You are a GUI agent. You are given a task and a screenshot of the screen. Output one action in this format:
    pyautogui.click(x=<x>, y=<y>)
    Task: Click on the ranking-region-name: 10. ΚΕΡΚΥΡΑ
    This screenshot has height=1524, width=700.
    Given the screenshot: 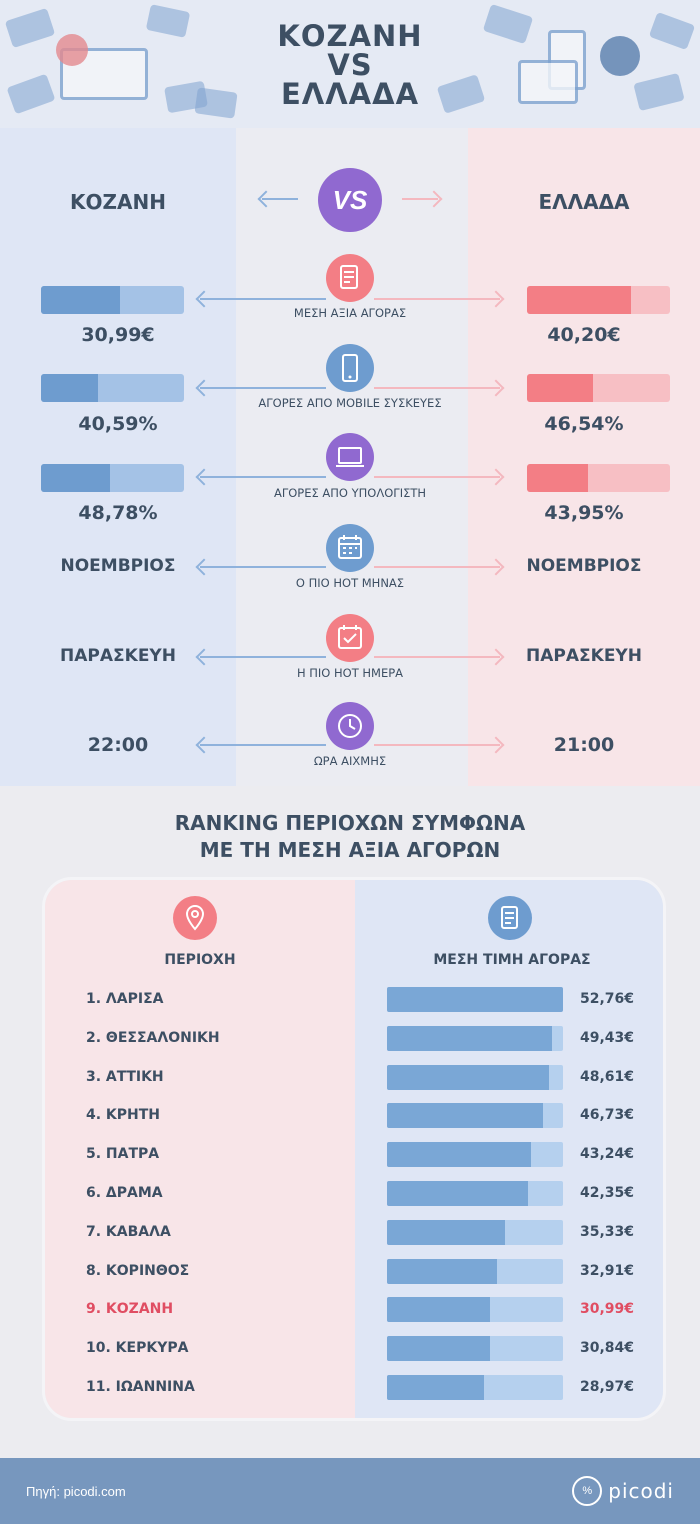 What is the action you would take?
    pyautogui.click(x=137, y=1348)
    